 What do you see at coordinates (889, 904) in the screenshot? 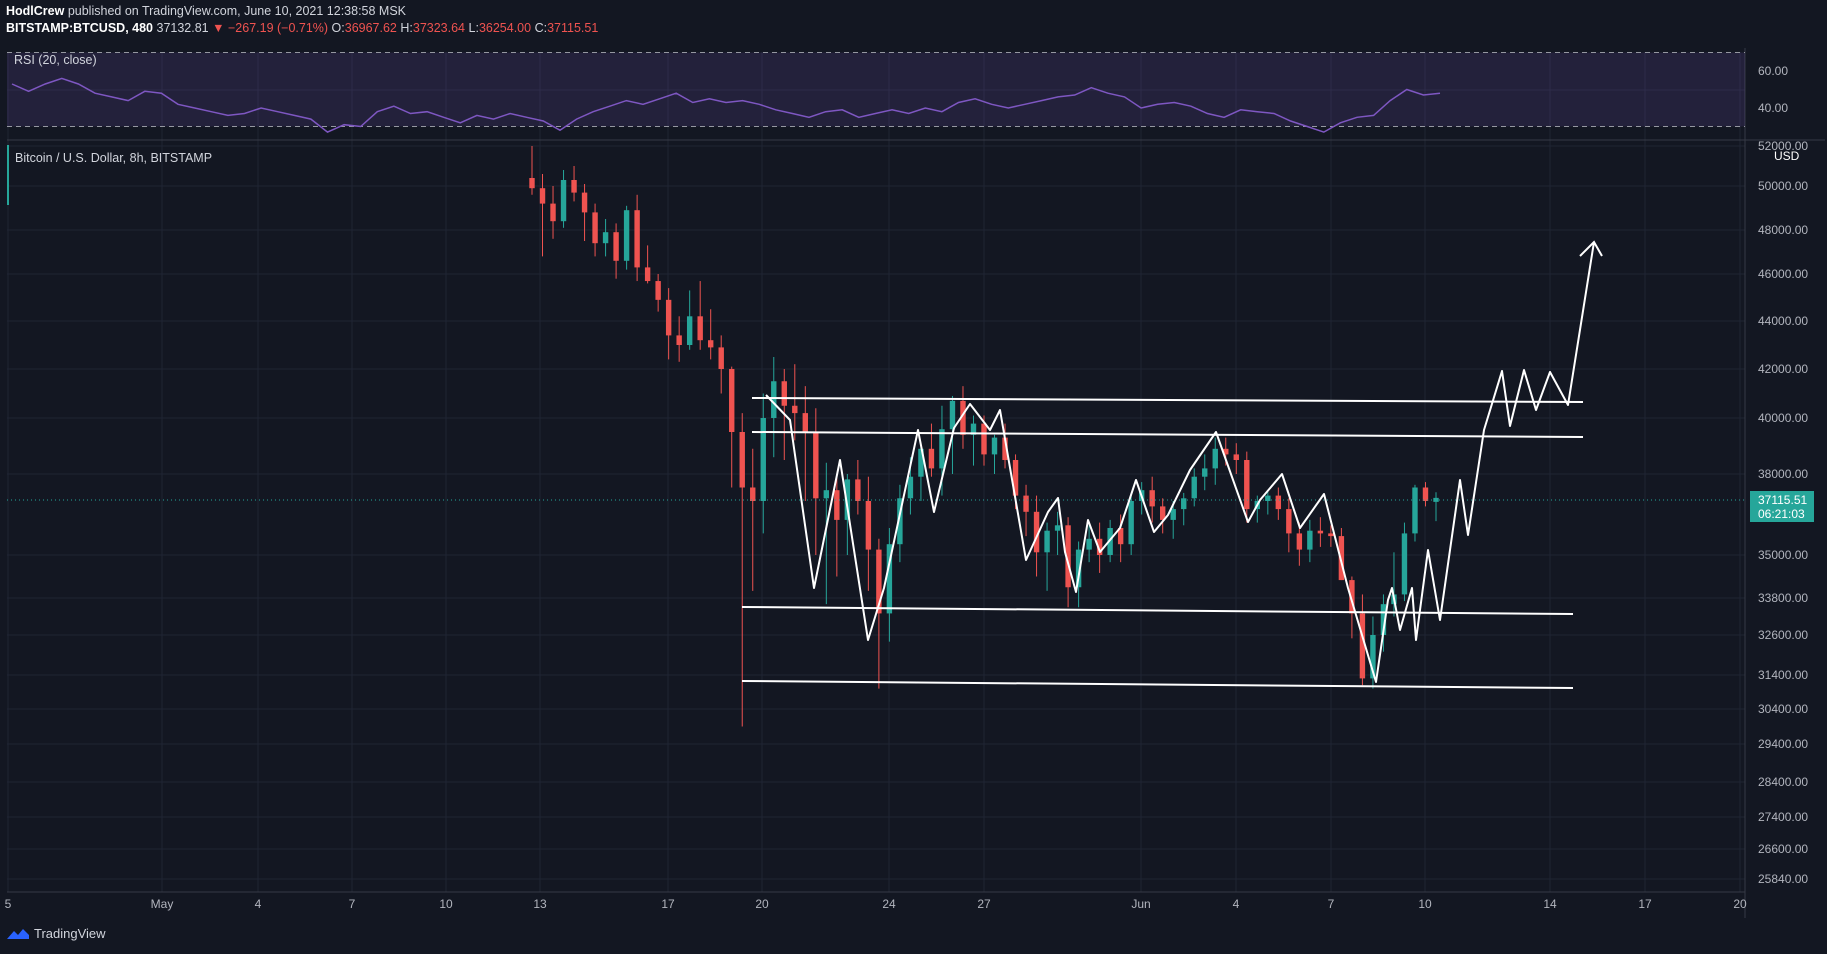
I see `time-tick-label: 24` at bounding box center [889, 904].